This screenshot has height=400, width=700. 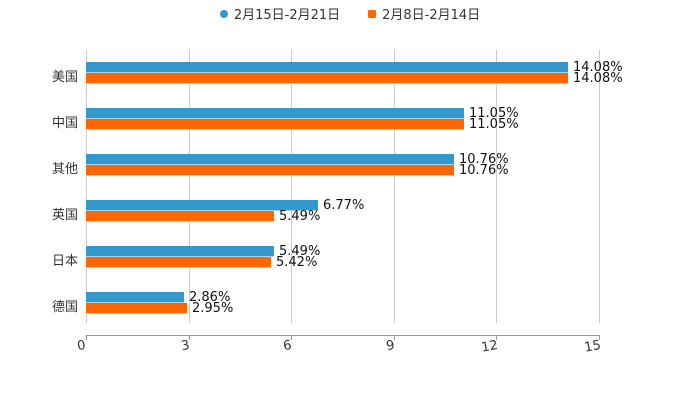 What do you see at coordinates (64, 123) in the screenshot?
I see `category-label: 中国` at bounding box center [64, 123].